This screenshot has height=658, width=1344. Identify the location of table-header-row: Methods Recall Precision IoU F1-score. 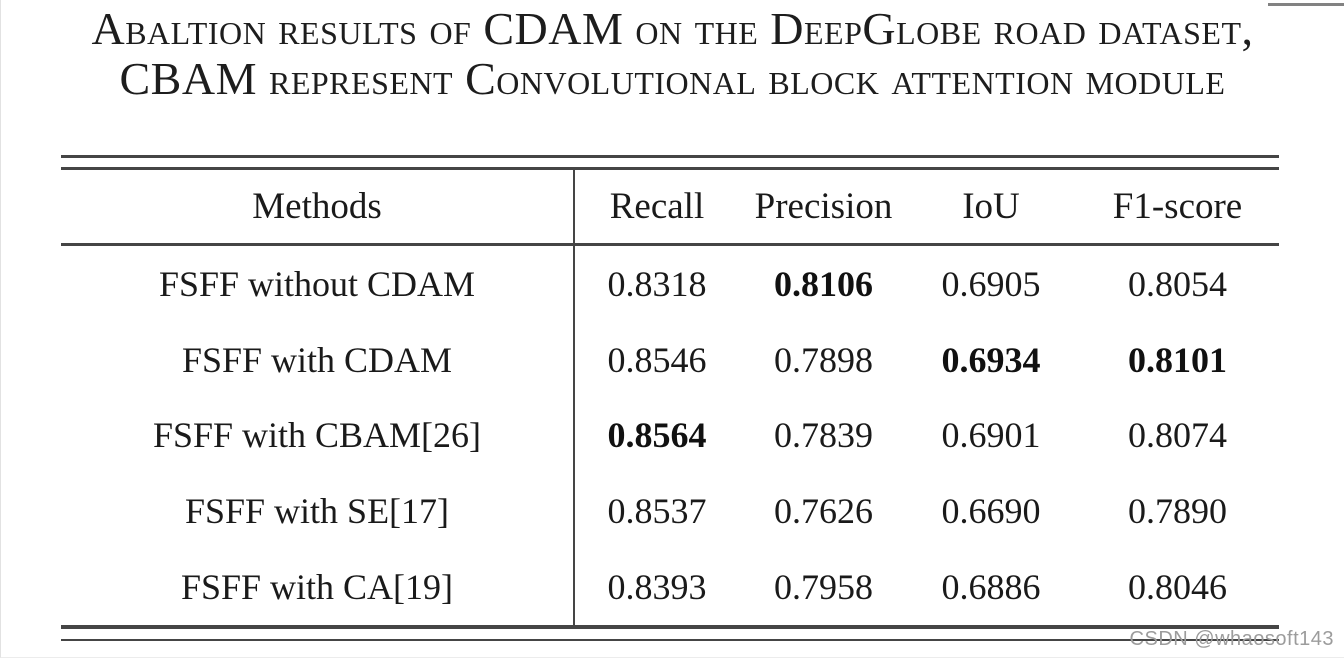
(670, 206).